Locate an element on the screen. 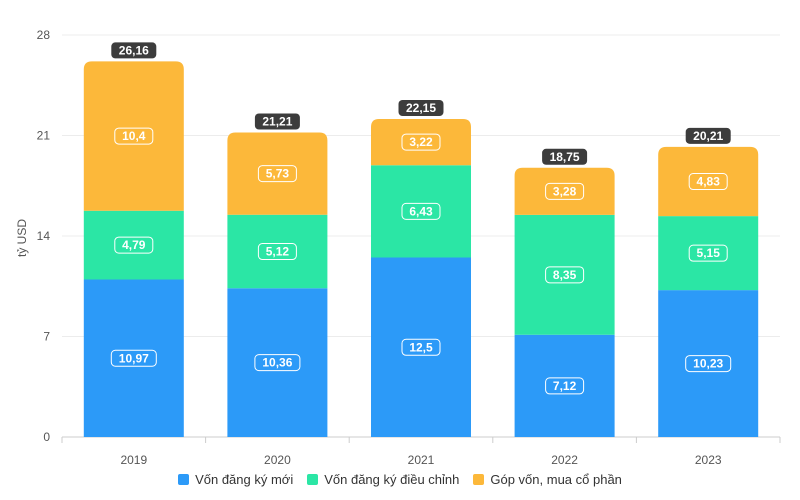 The image size is (800, 500). segment-data-label: 4,79 is located at coordinates (134, 245).